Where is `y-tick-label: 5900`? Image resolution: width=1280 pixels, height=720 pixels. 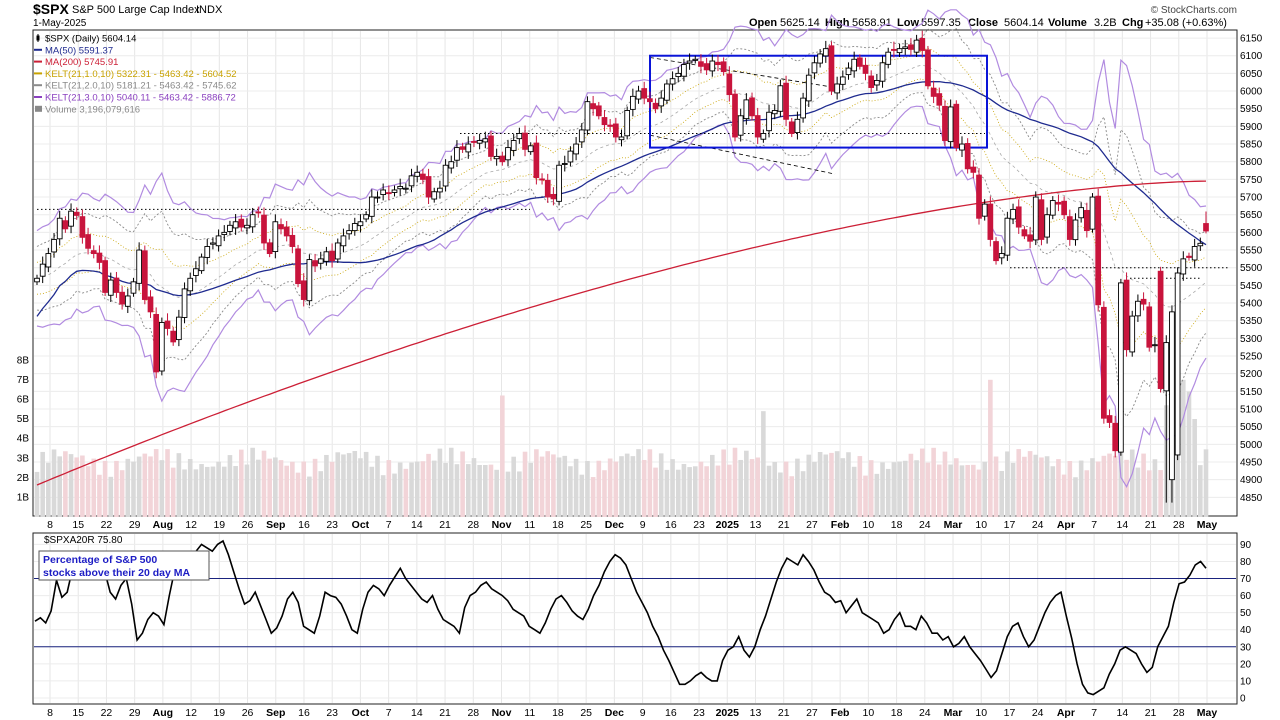
y-tick-label: 5900 is located at coordinates (1251, 127).